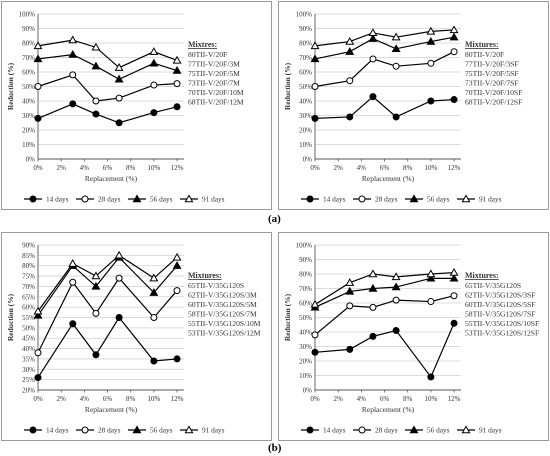  Describe the element at coordinates (500, 314) in the screenshot. I see `mixture-item: 58TII-V/35G120S/7SF` at that location.